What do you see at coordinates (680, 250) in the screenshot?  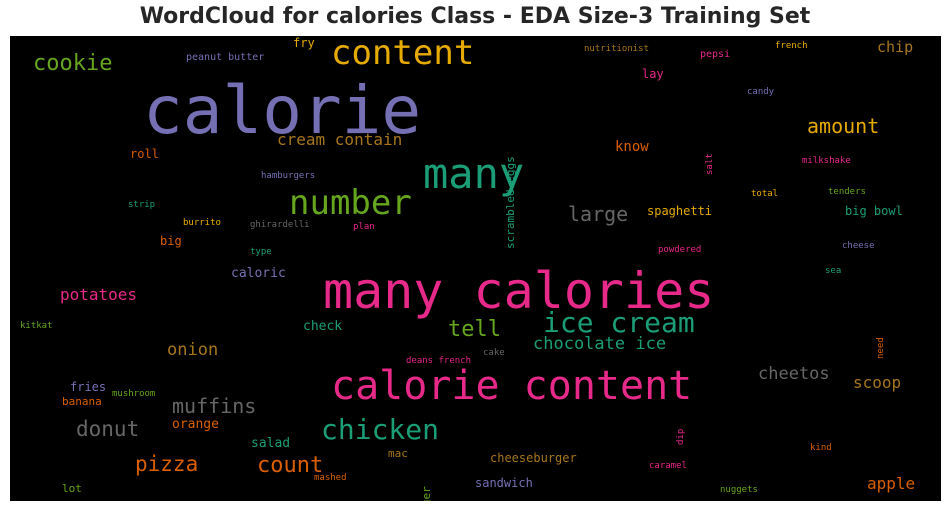 I see `word-powdered: powdered` at bounding box center [680, 250].